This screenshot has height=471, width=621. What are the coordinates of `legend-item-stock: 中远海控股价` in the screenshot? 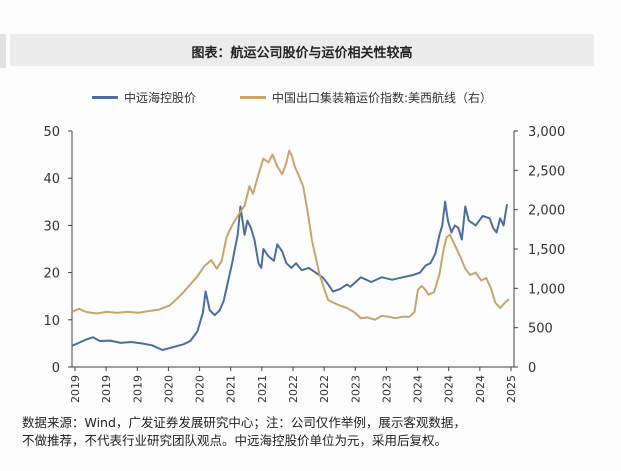 It's located at (144, 97).